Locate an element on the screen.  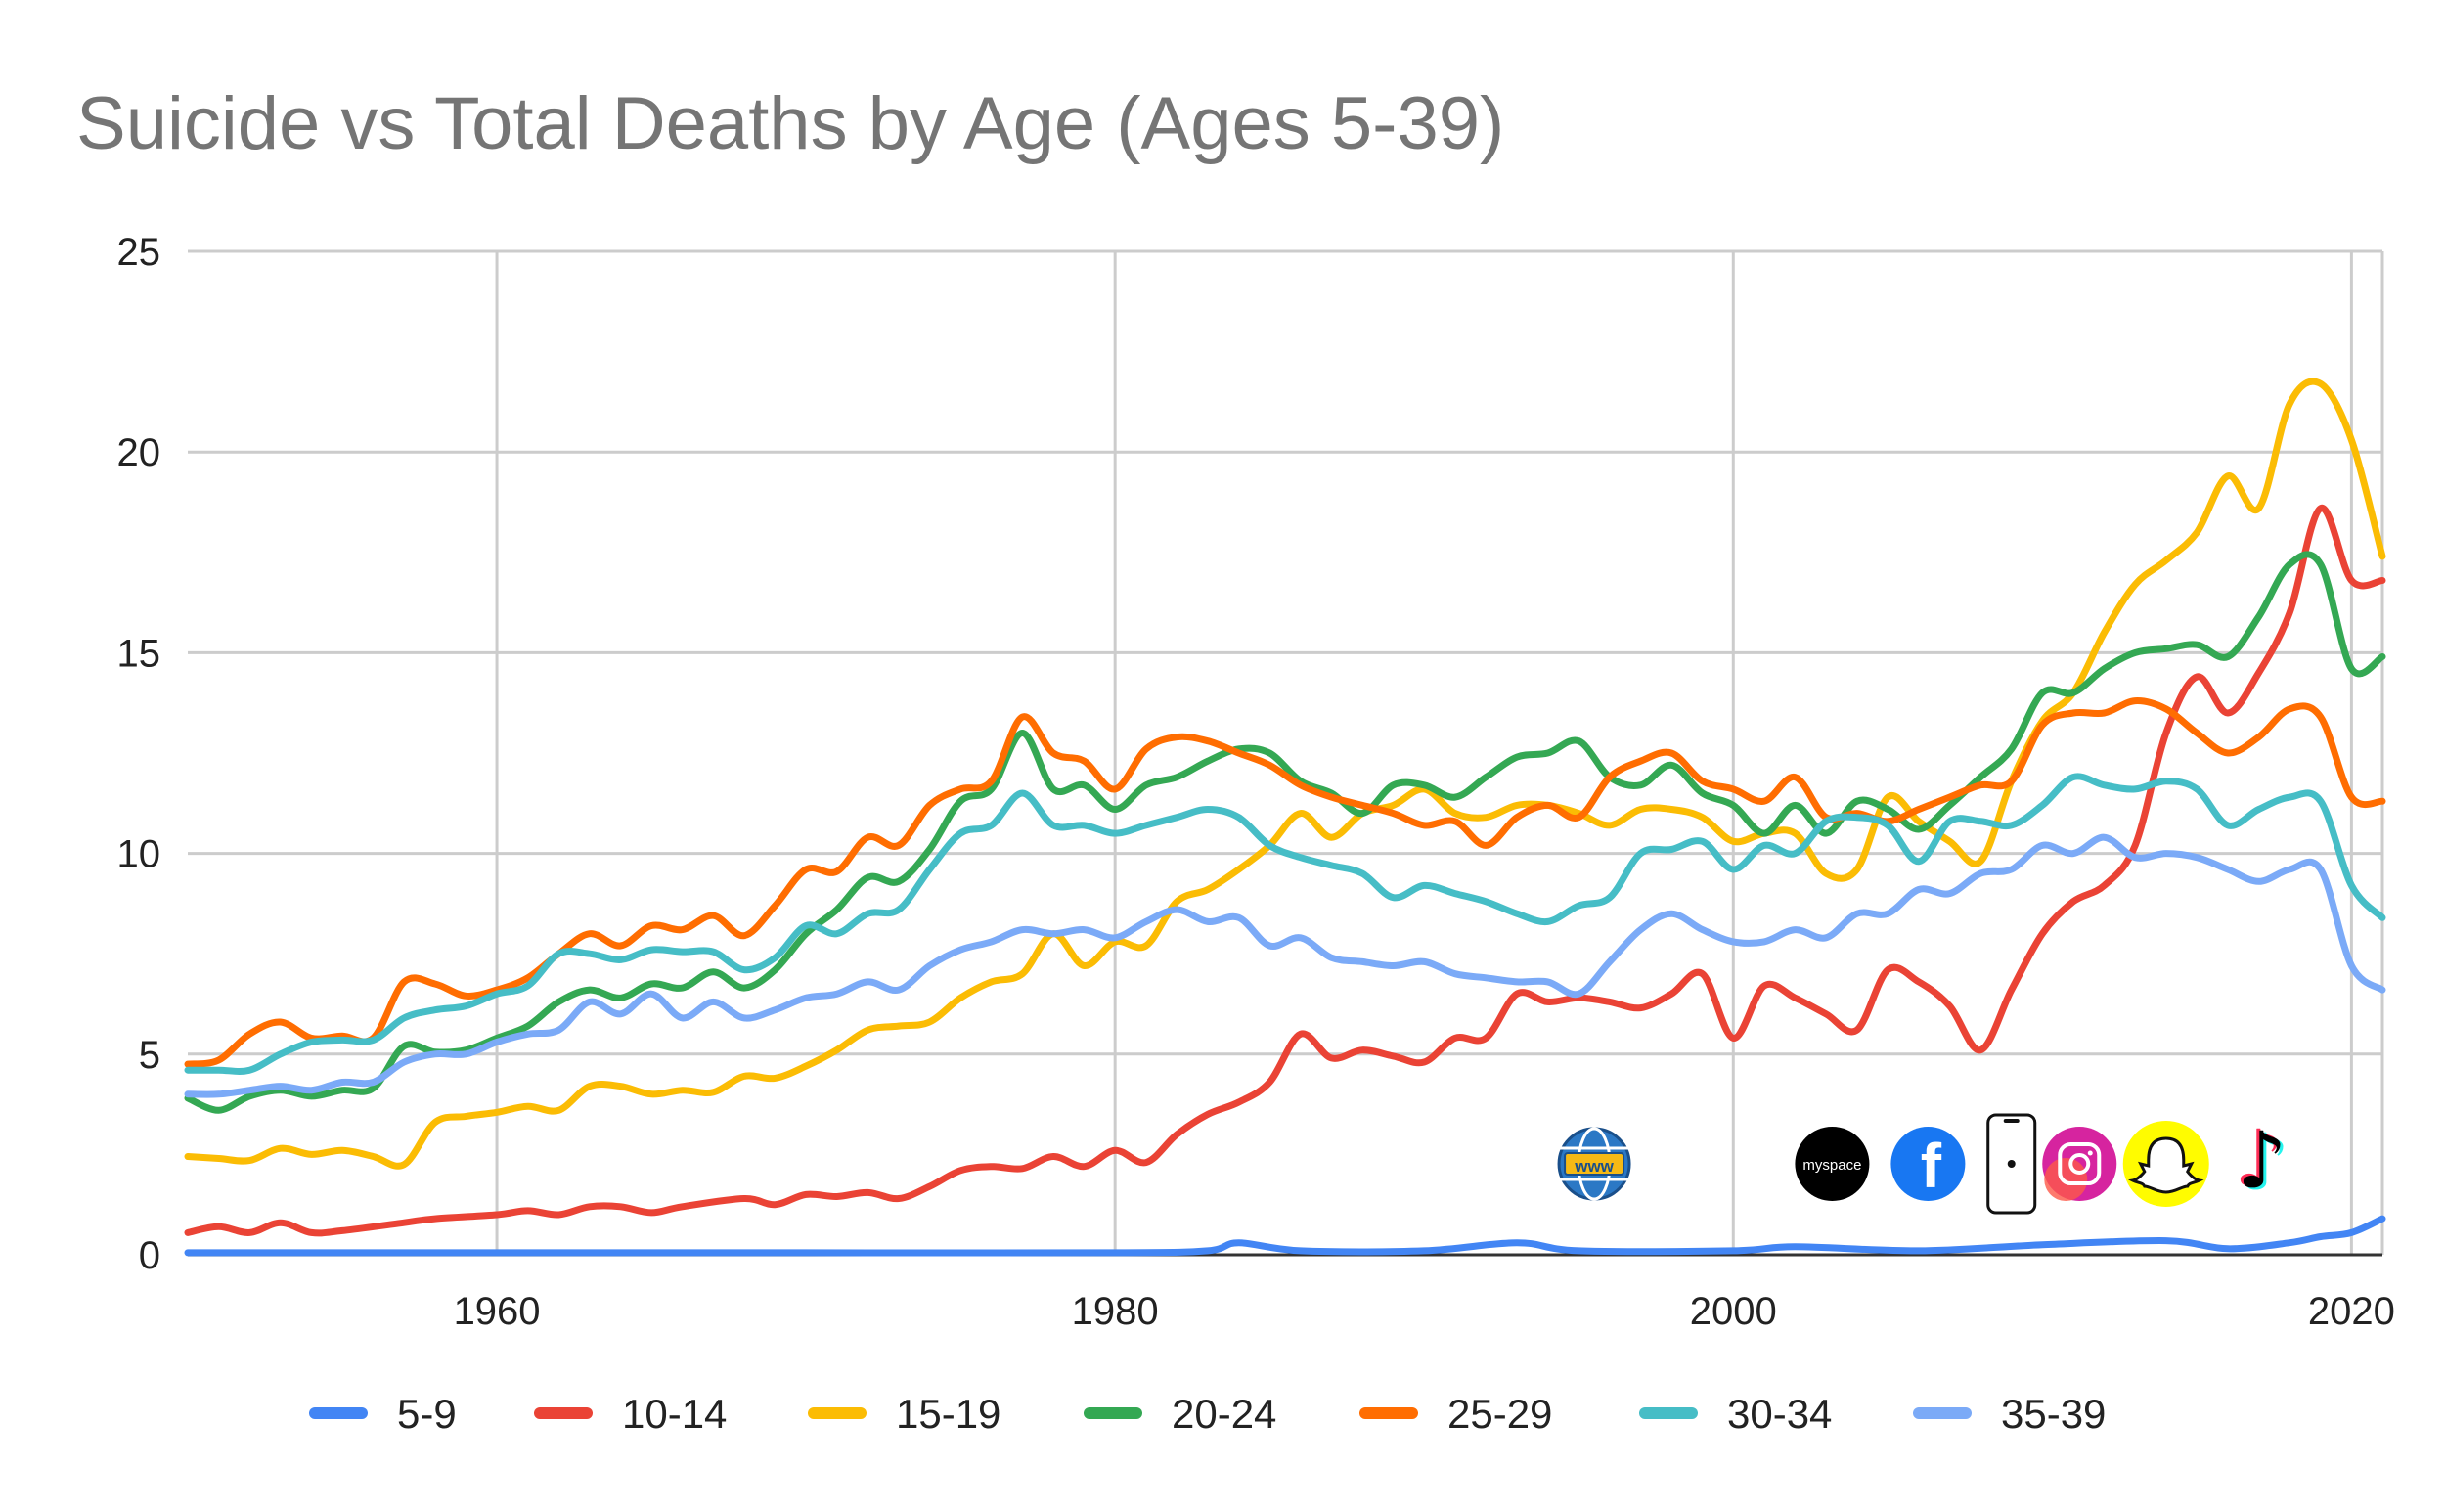
myspace-icon: myspace is located at coordinates (1832, 1164).